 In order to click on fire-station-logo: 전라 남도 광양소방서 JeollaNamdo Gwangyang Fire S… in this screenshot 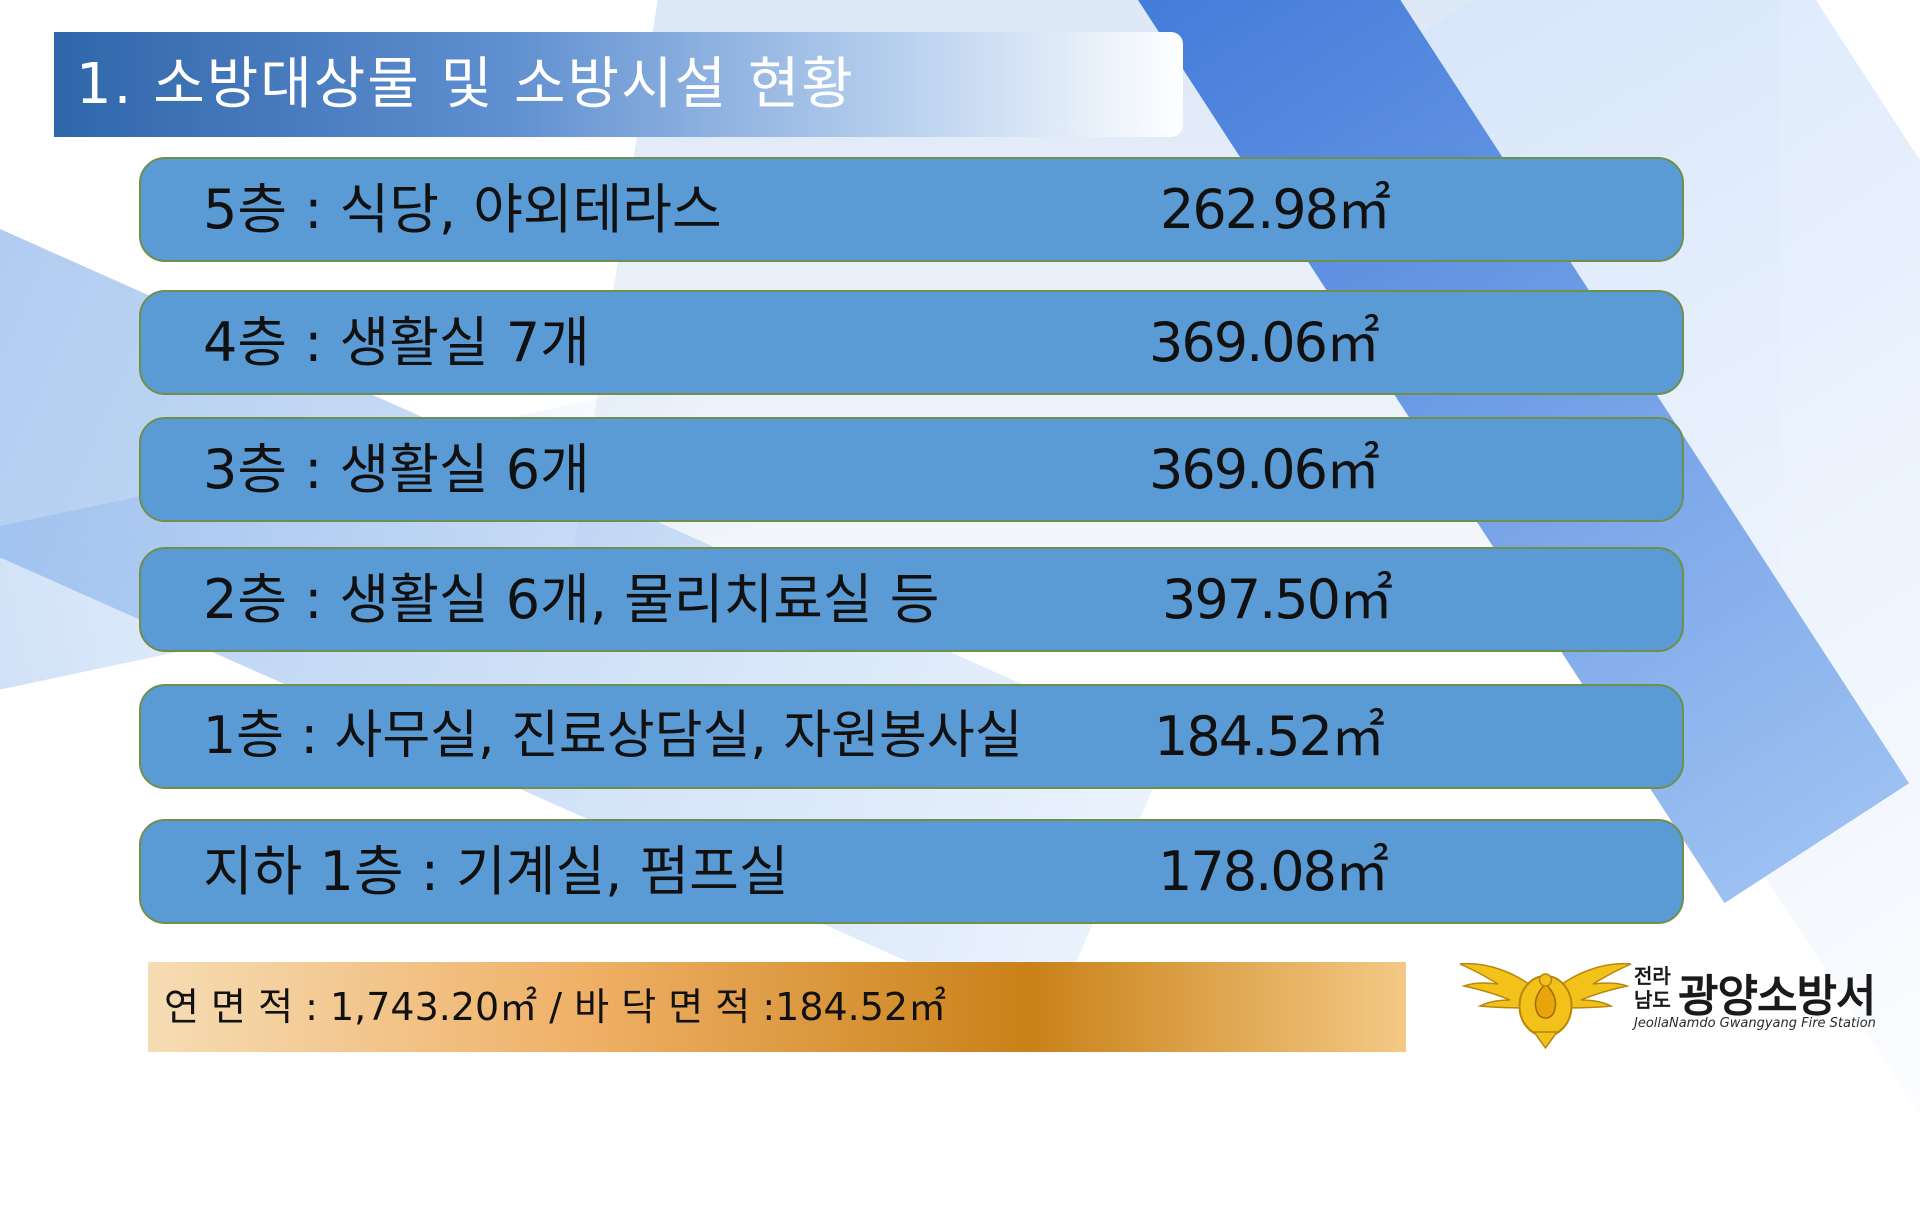, I will do `click(1678, 1000)`.